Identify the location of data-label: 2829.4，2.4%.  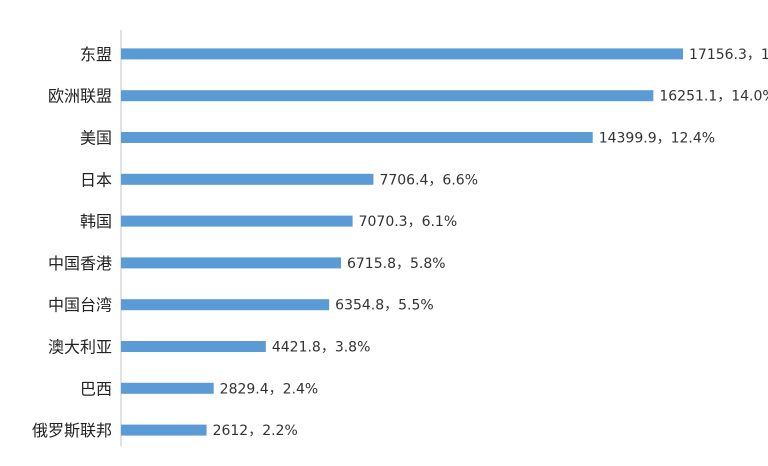
(269, 389).